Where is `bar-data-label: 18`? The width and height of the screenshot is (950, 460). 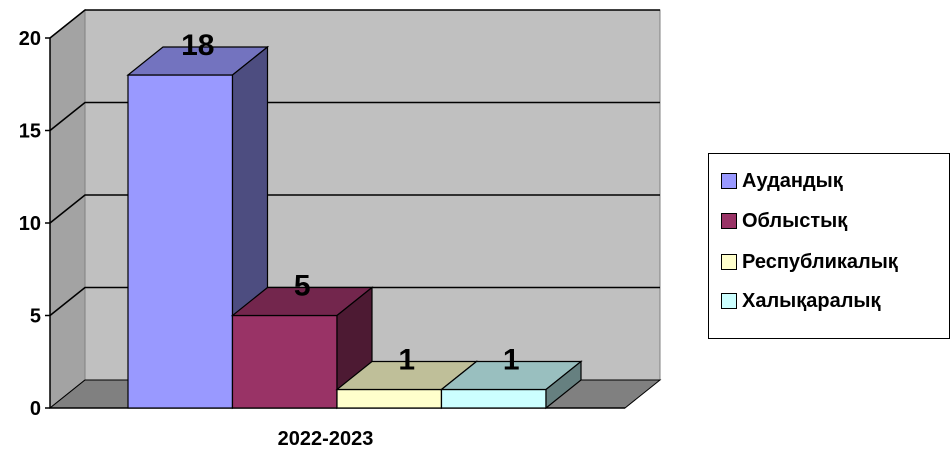
bar-data-label: 18 is located at coordinates (197, 45).